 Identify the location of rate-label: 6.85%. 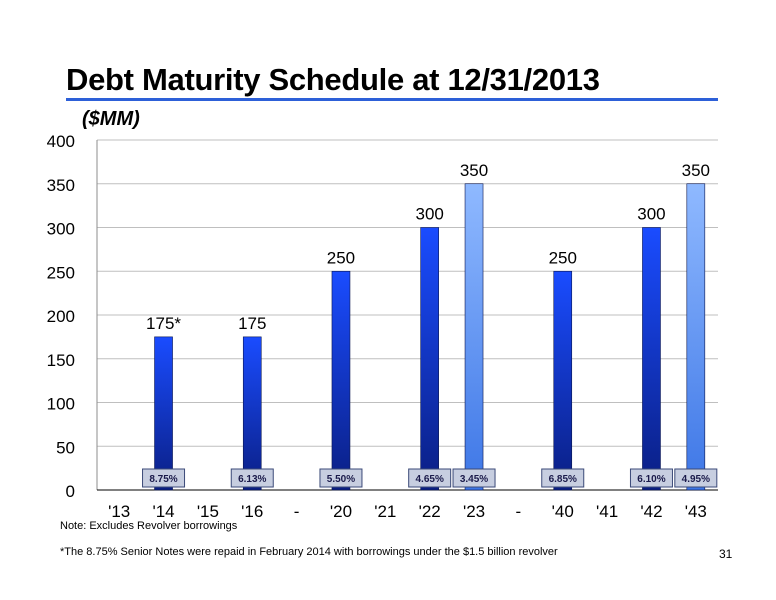
(563, 479).